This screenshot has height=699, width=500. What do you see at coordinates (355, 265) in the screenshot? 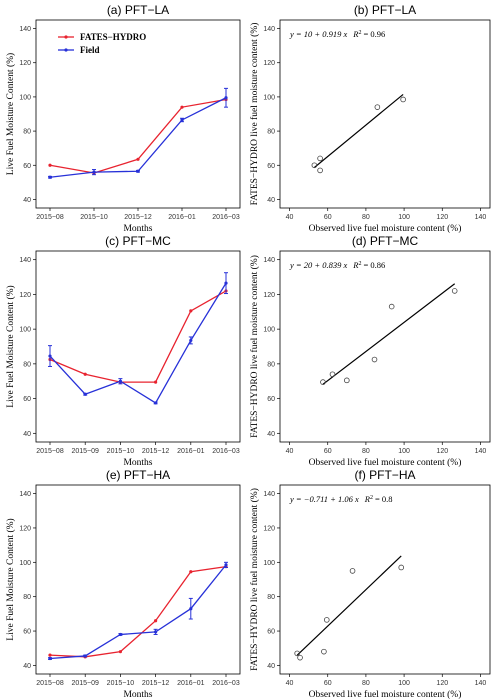
I see `r2-symbol: R` at bounding box center [355, 265].